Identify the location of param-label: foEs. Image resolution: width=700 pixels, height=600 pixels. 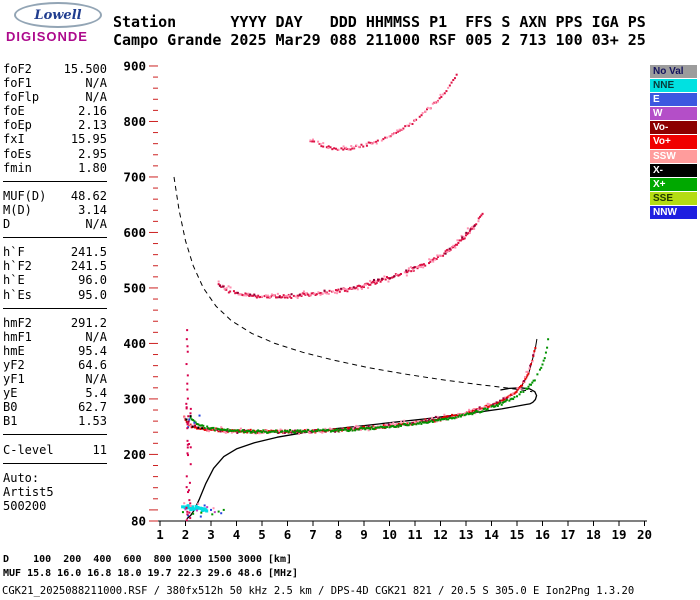
(17, 153).